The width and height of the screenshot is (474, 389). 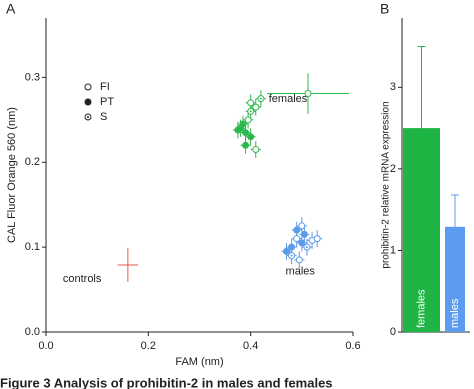 I want to click on group-label: females, so click(x=288, y=99).